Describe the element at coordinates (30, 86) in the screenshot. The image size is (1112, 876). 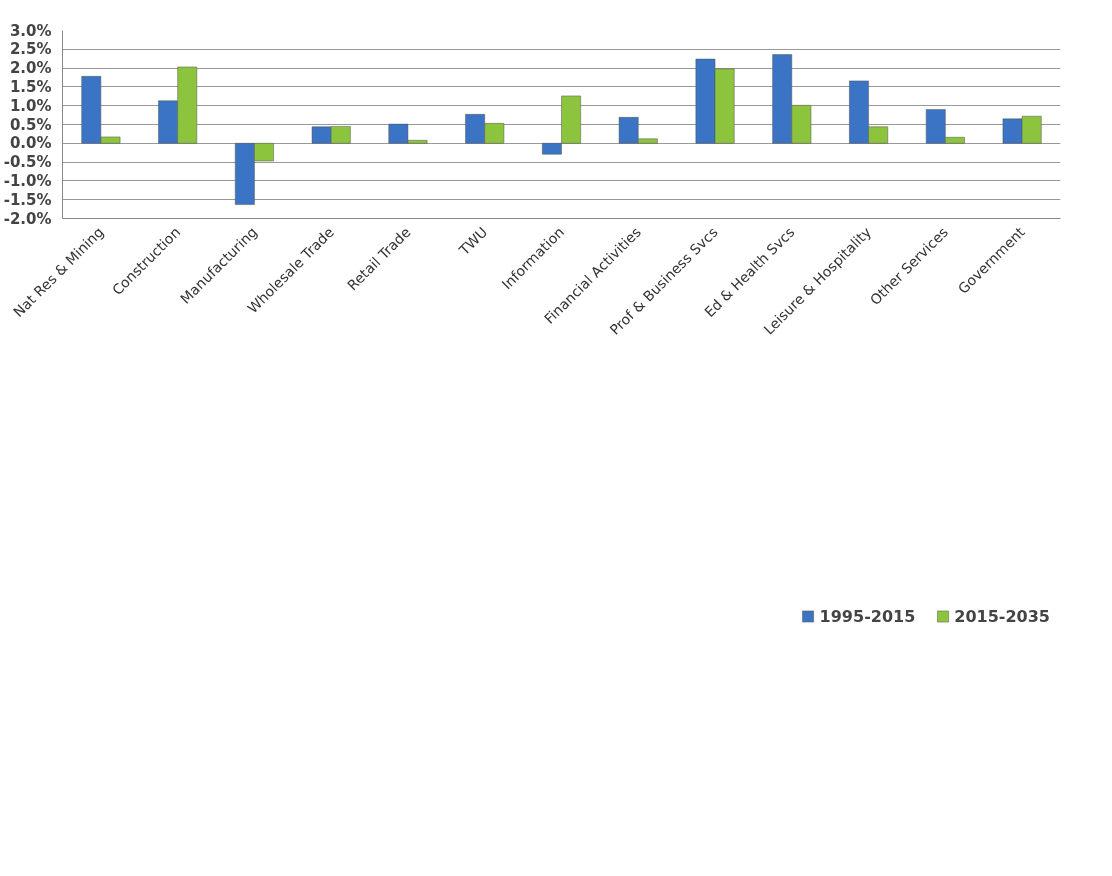
I see `y-tick-label: 1.5%` at that location.